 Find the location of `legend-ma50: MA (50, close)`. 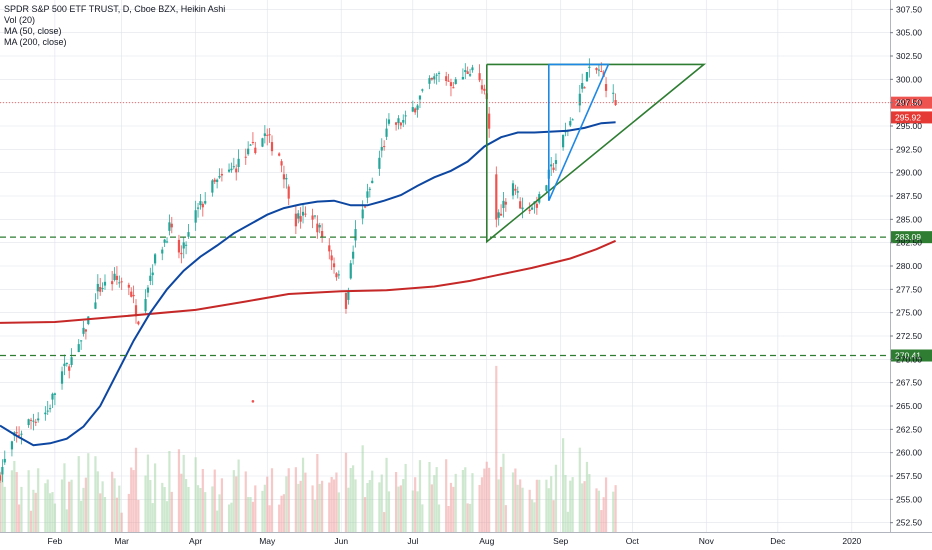

legend-ma50: MA (50, close) is located at coordinates (33, 31).